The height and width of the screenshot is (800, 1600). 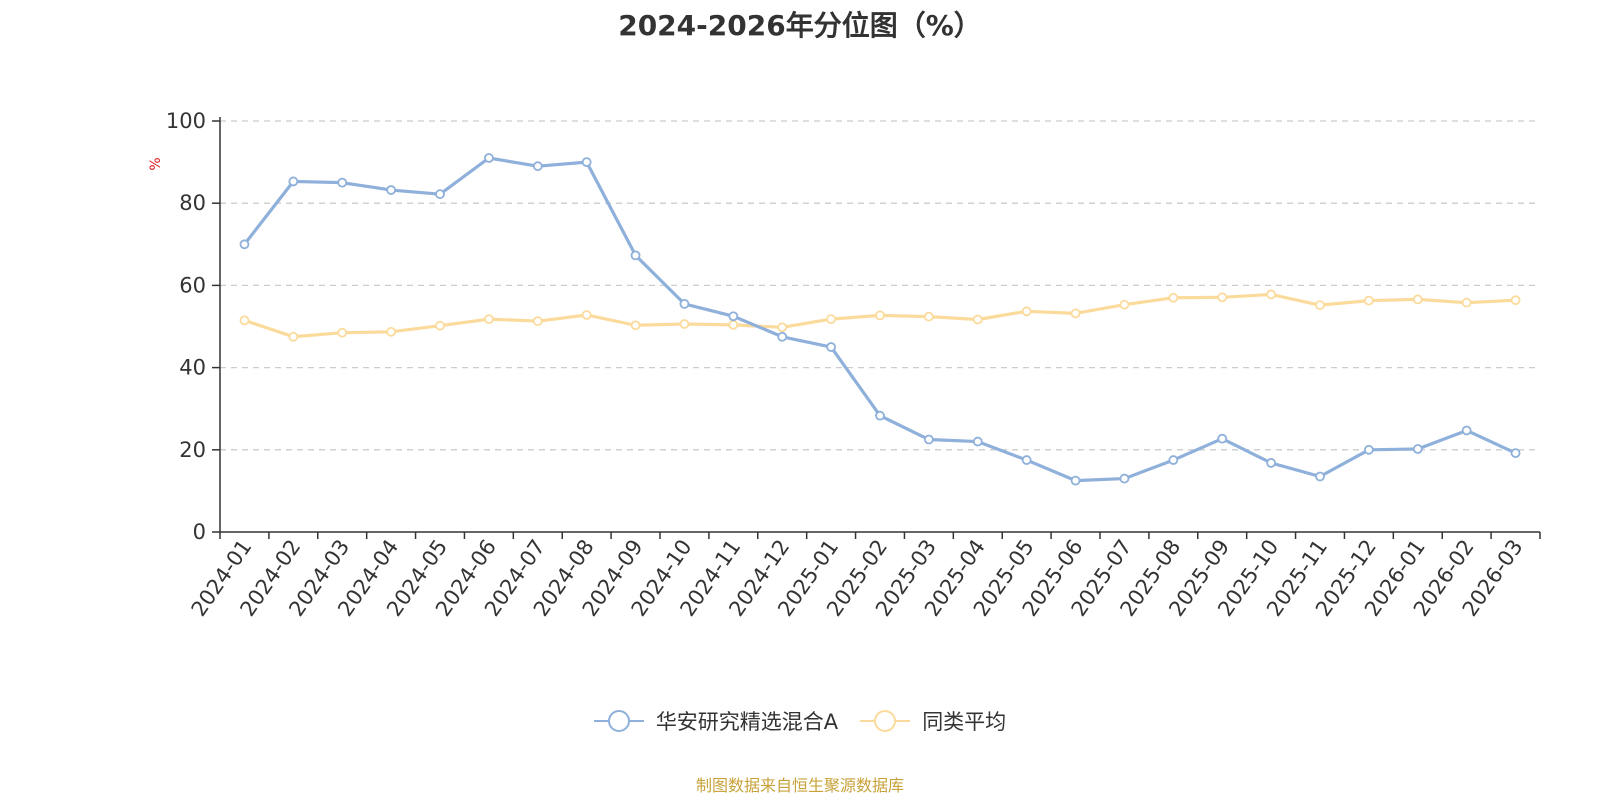 I want to click on y-tick-label: 80, so click(x=192, y=203).